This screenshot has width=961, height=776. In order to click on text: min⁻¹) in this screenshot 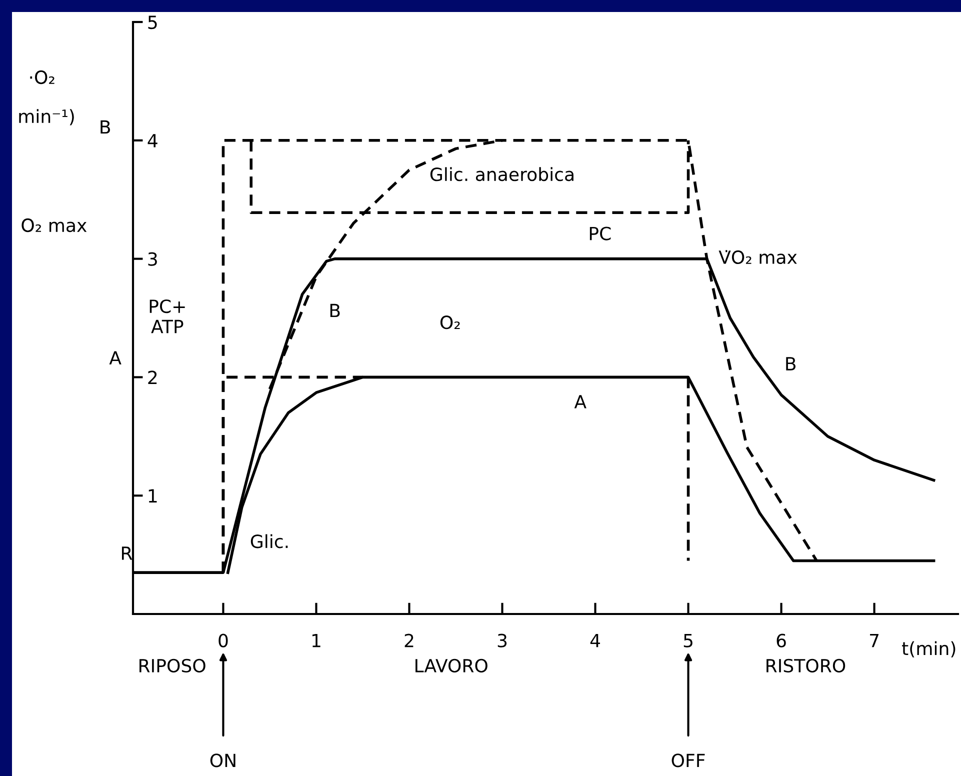, I will do `click(46, 117)`.